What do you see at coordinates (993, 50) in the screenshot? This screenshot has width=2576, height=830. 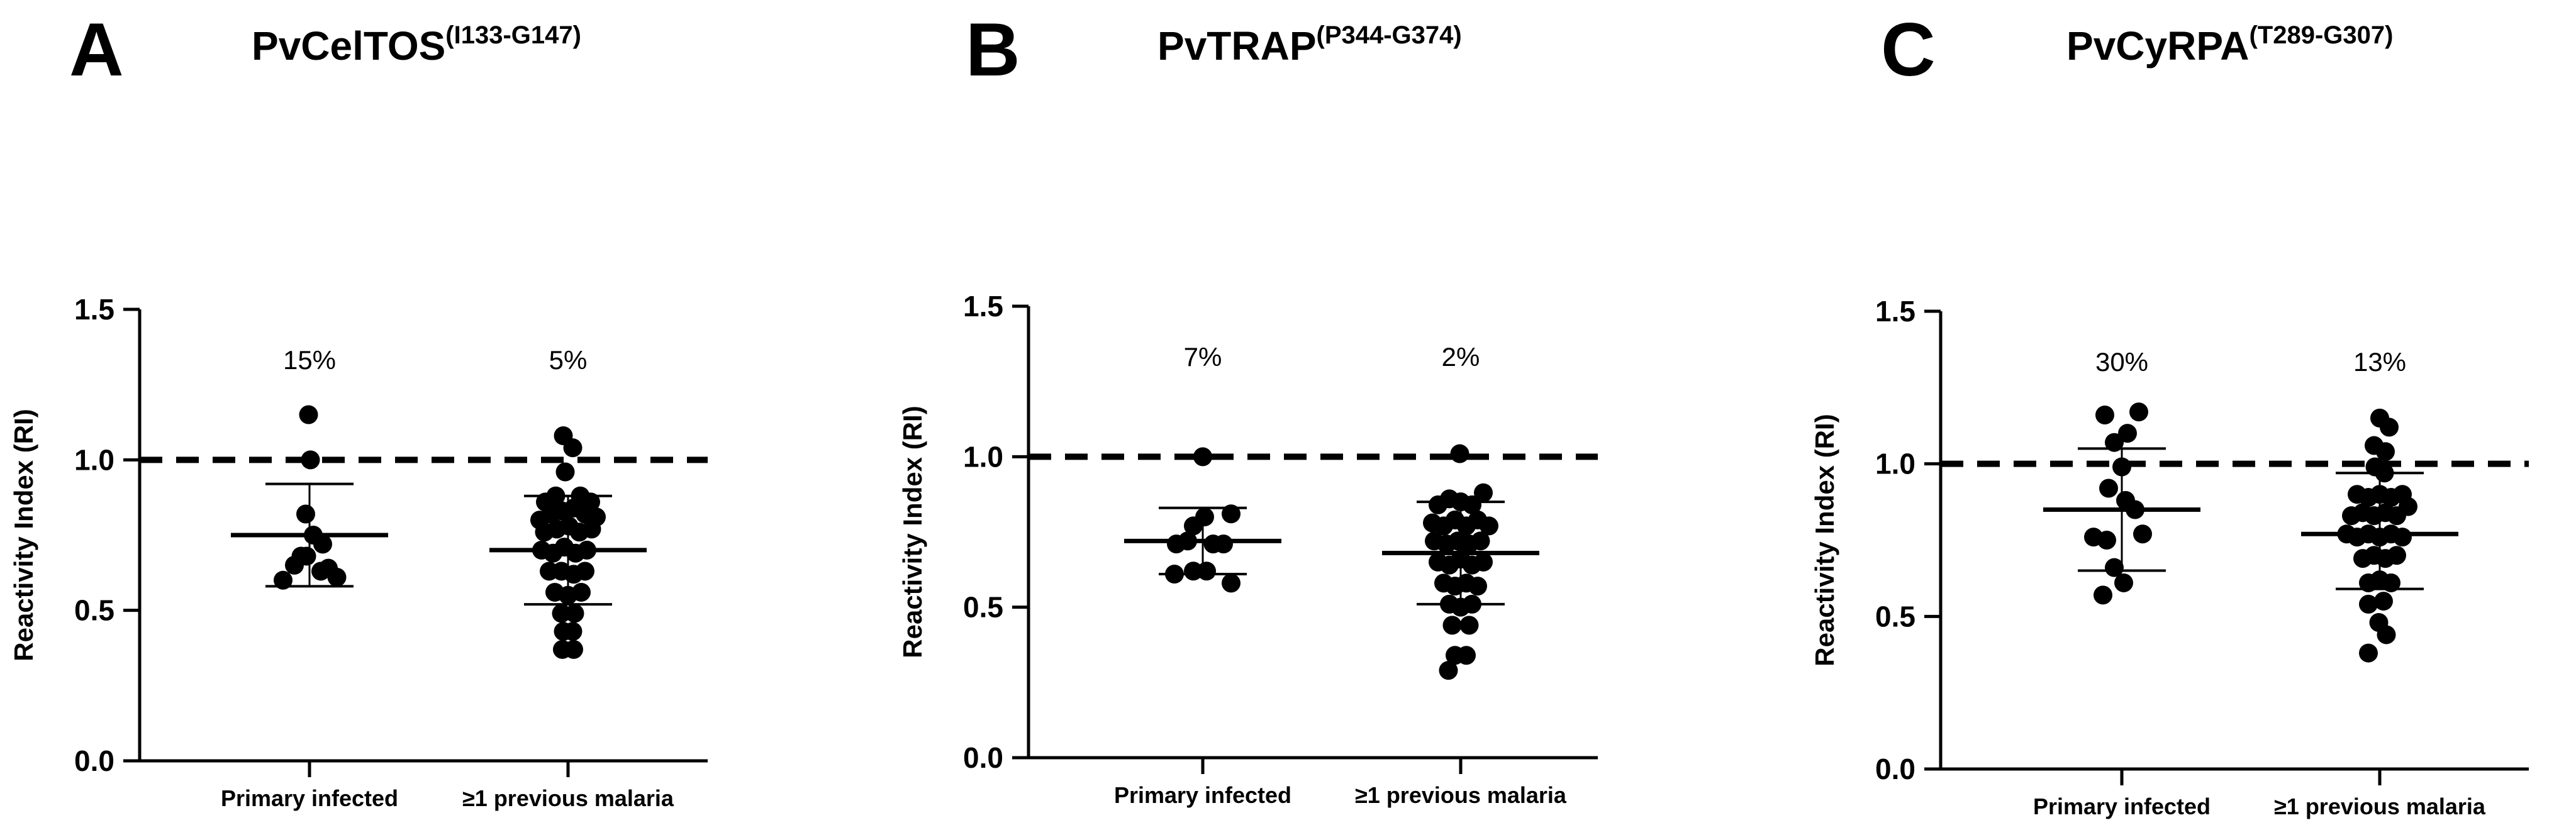 I see `panel-letter: B` at bounding box center [993, 50].